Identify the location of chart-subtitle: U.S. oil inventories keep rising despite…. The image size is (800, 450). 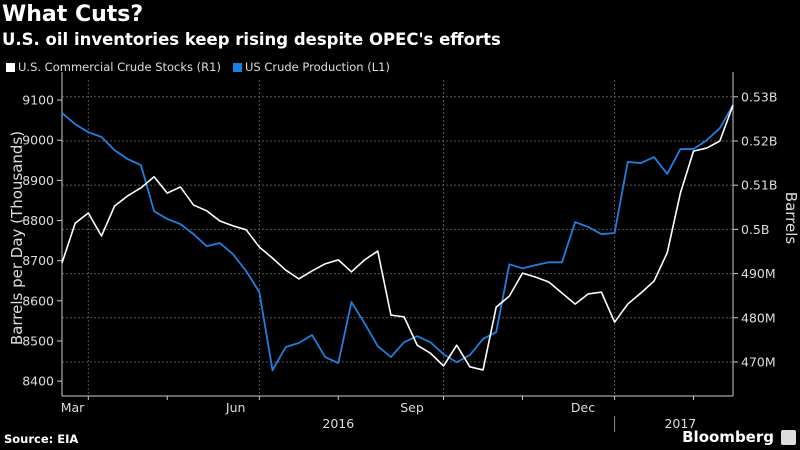
(251, 39).